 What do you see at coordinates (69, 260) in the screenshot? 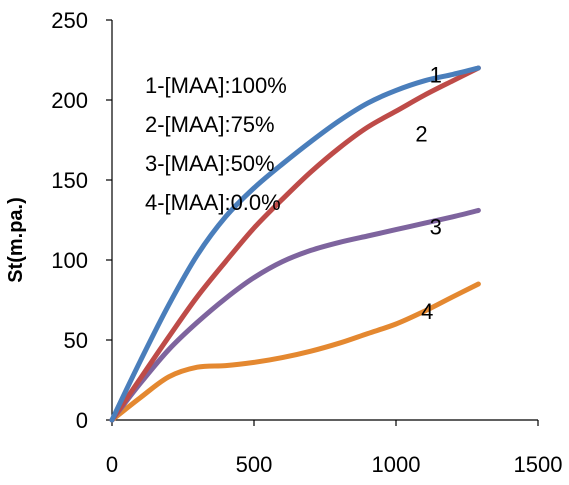
I see `y-tick-label: 100` at bounding box center [69, 260].